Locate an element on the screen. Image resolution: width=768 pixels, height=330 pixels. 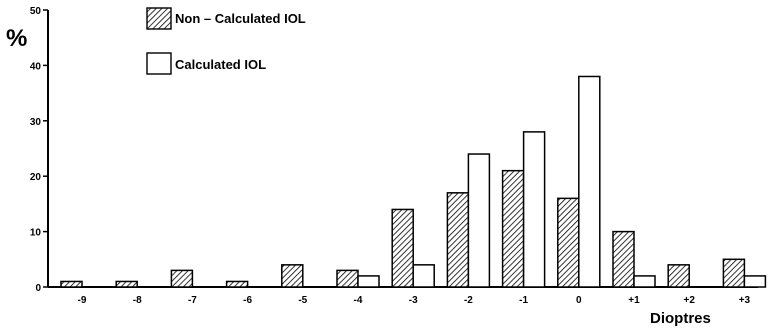
legend: Non – Calculated IOL Calculated IOL is located at coordinates (226, 41).